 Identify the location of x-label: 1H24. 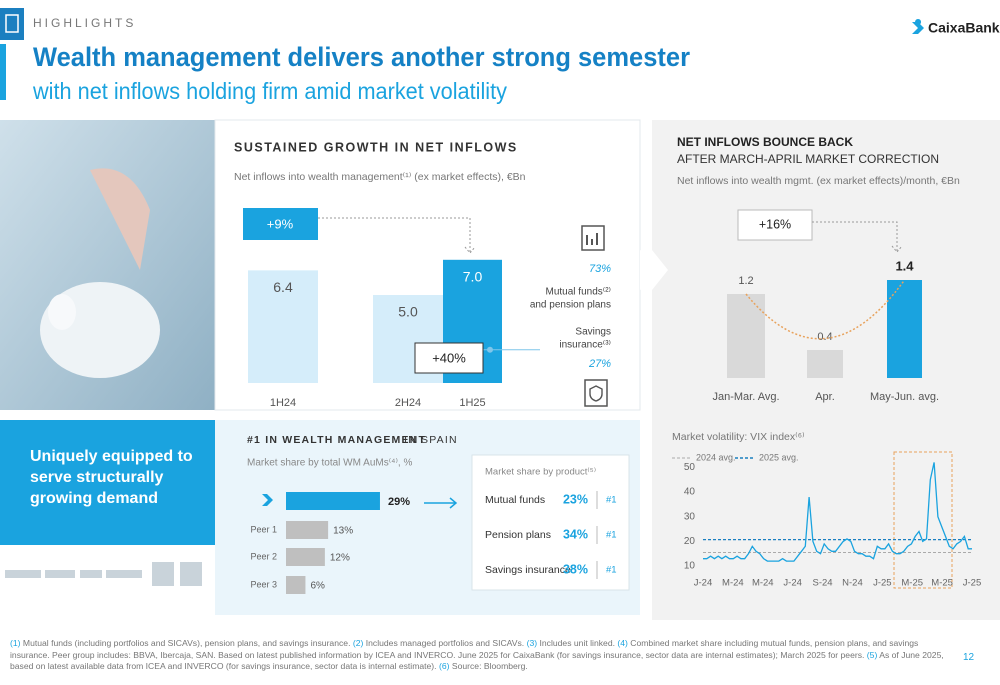
(283, 403).